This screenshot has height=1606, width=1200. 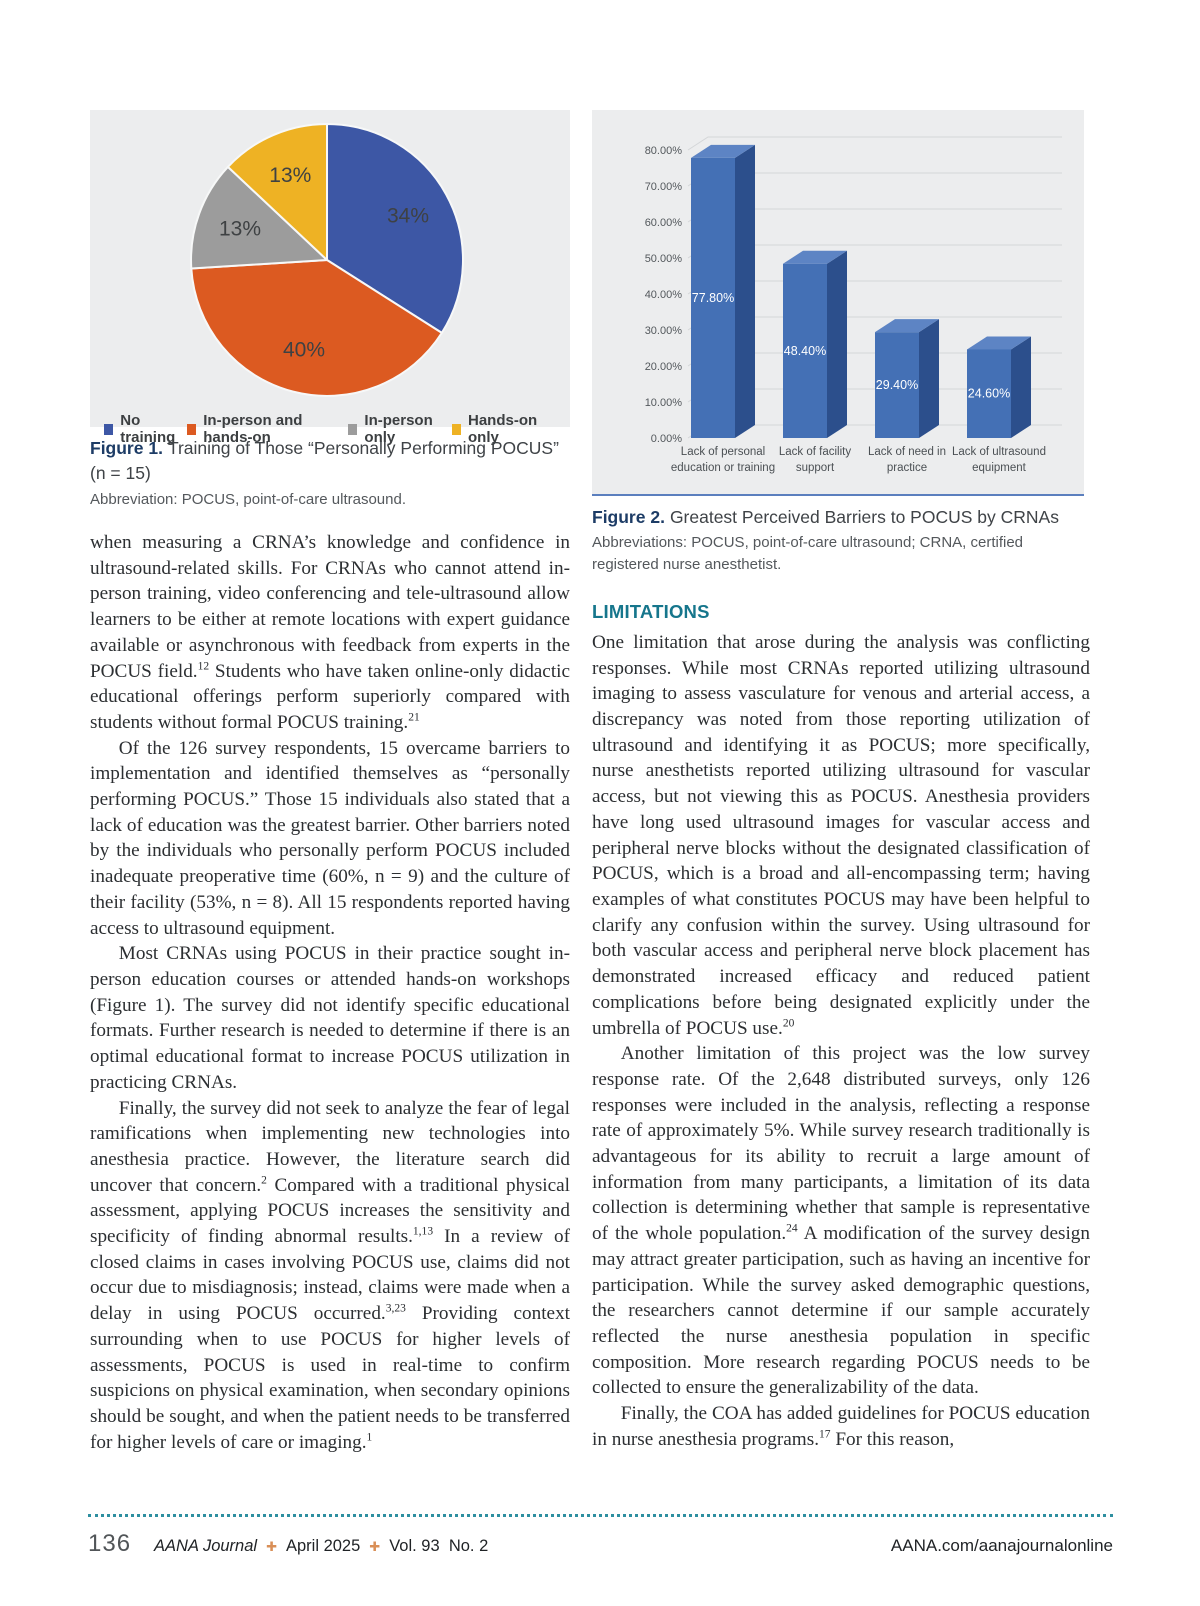 I want to click on pie-slice-label: 40%, so click(x=304, y=350).